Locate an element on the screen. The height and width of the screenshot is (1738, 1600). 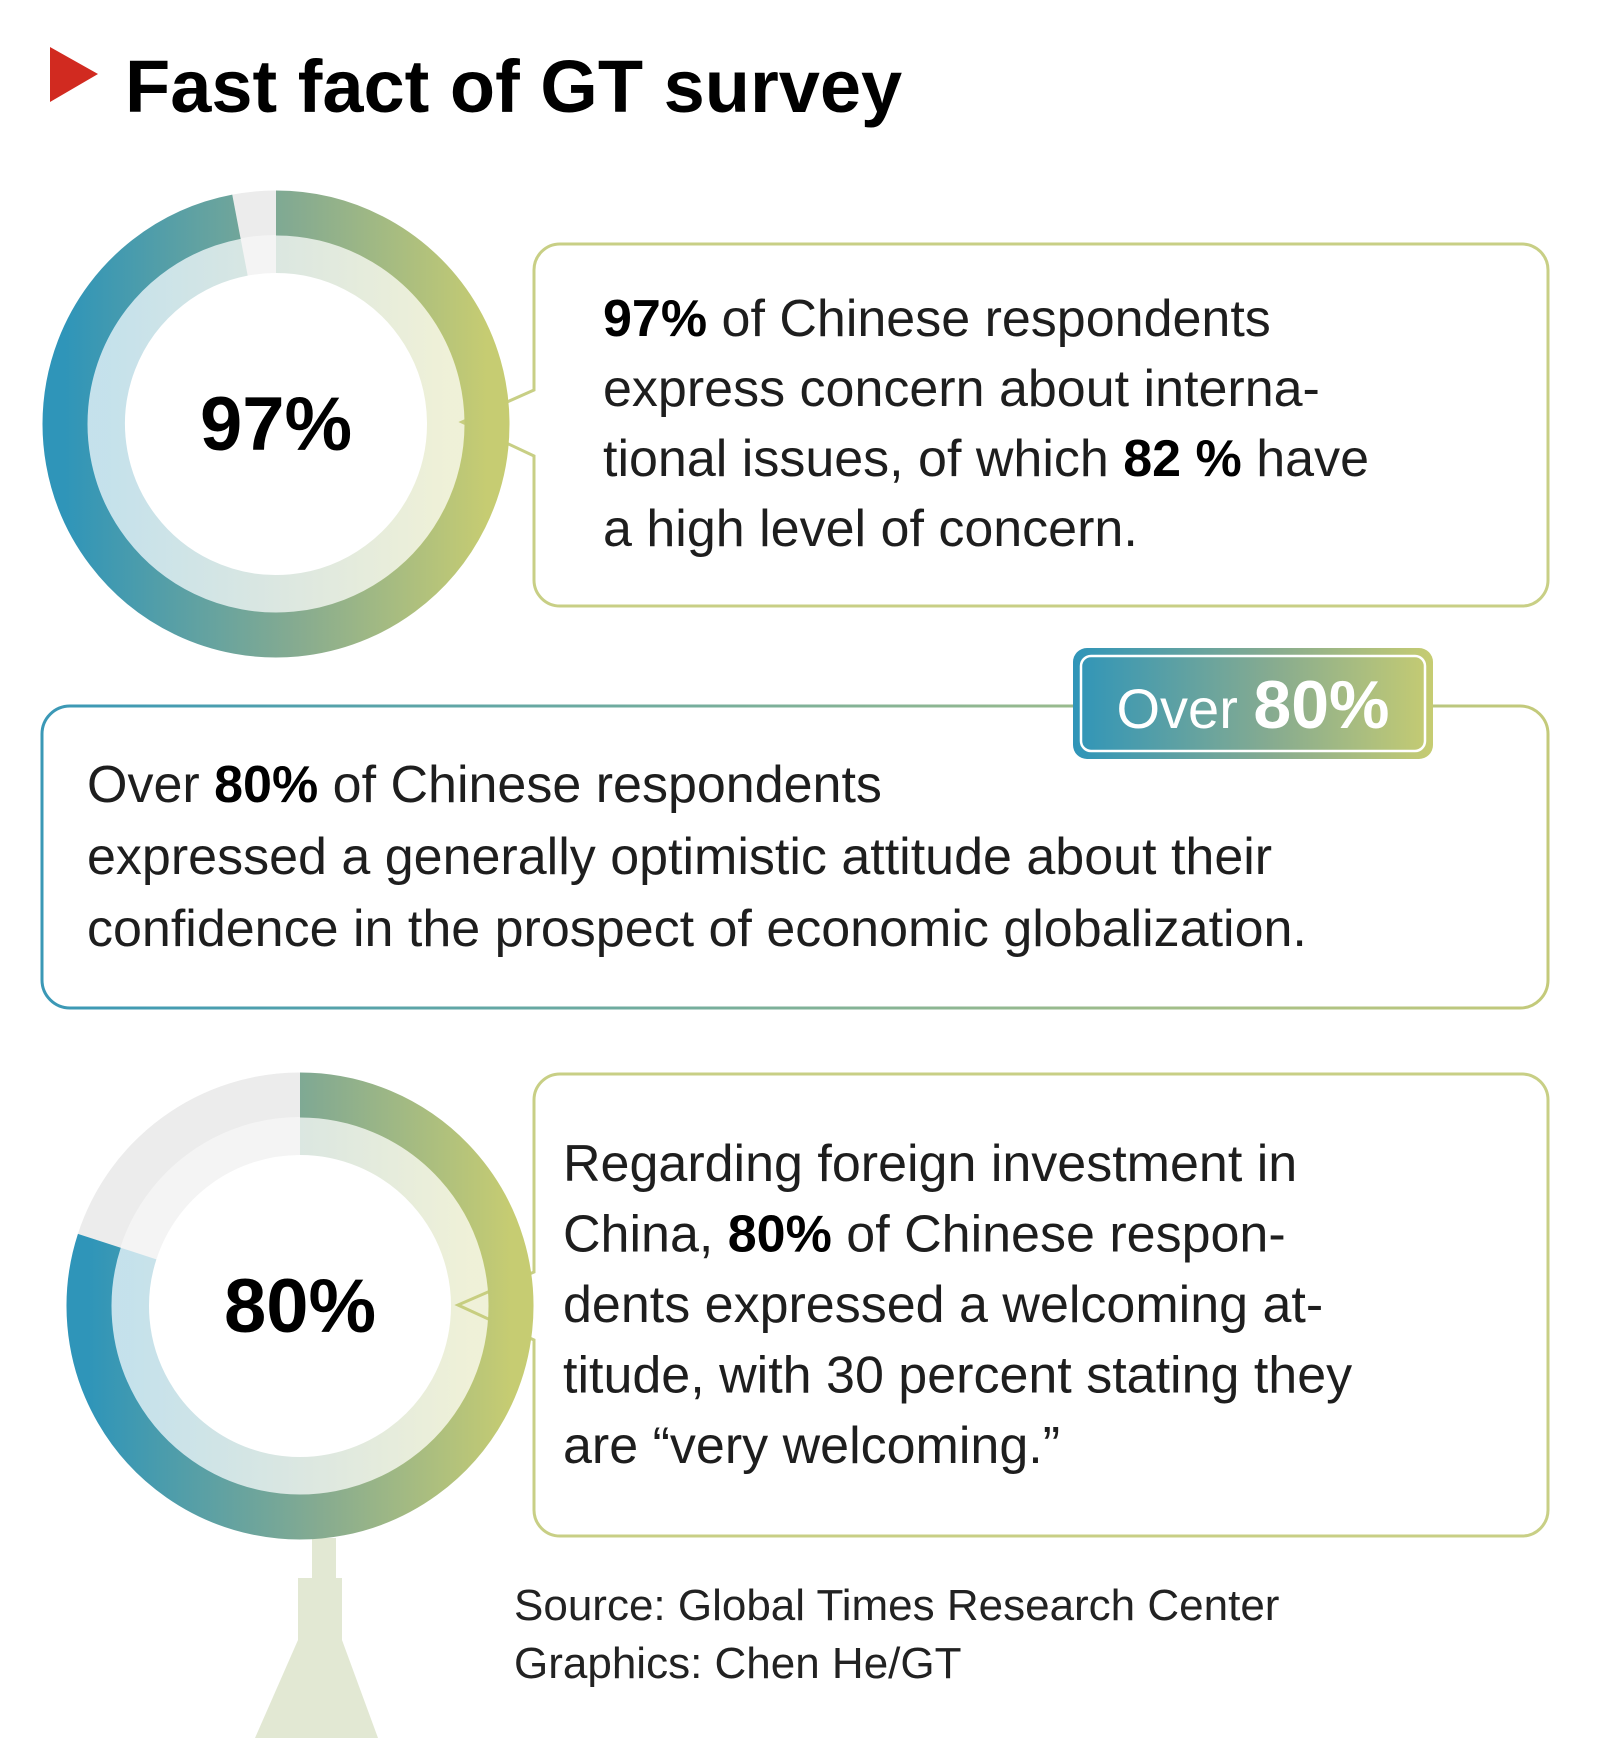
donut-label: 97% is located at coordinates (276, 424).